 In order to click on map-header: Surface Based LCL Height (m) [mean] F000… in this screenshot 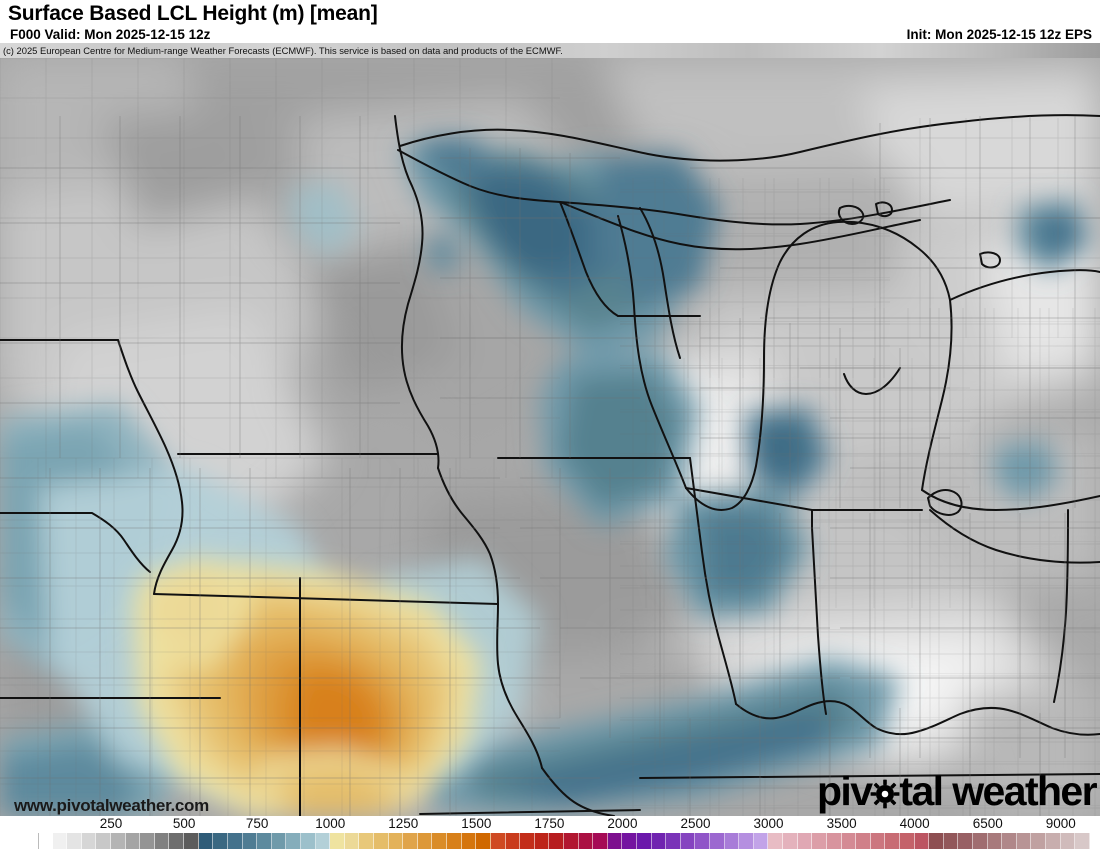, I will do `click(550, 29)`.